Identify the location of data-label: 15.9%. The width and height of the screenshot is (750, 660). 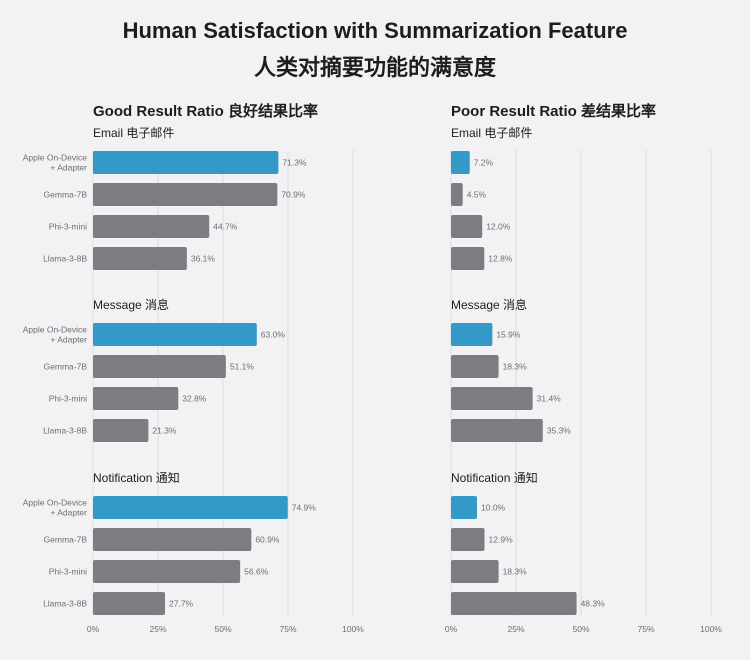
(508, 335).